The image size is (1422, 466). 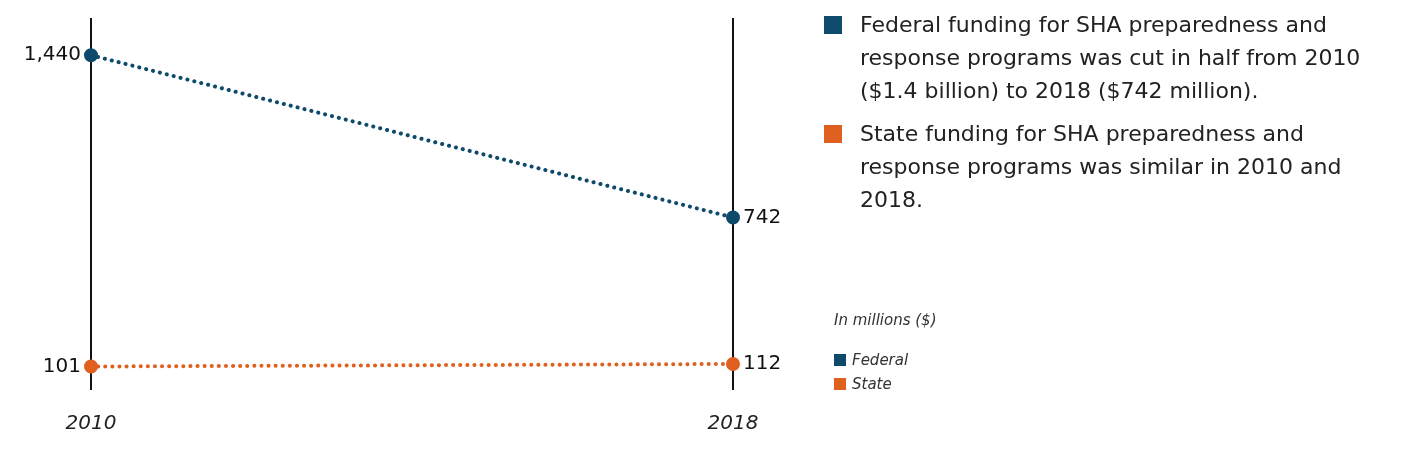 I want to click on legend-label: State, so click(x=872, y=384).